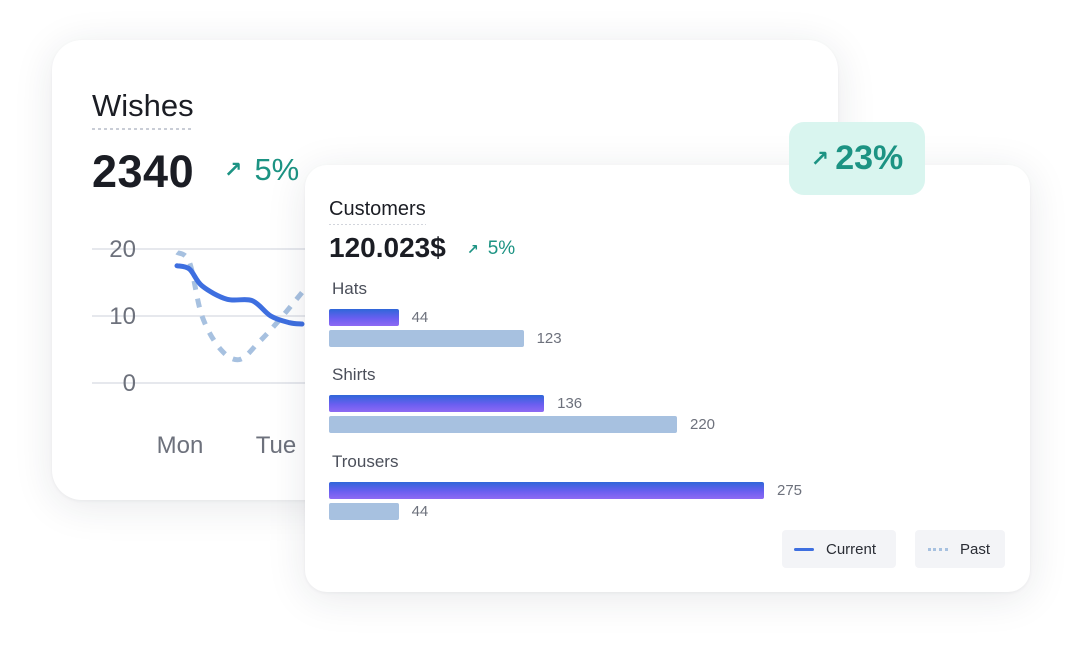 This screenshot has height=656, width=1080. I want to click on wishes-title: Wishes, so click(143, 109).